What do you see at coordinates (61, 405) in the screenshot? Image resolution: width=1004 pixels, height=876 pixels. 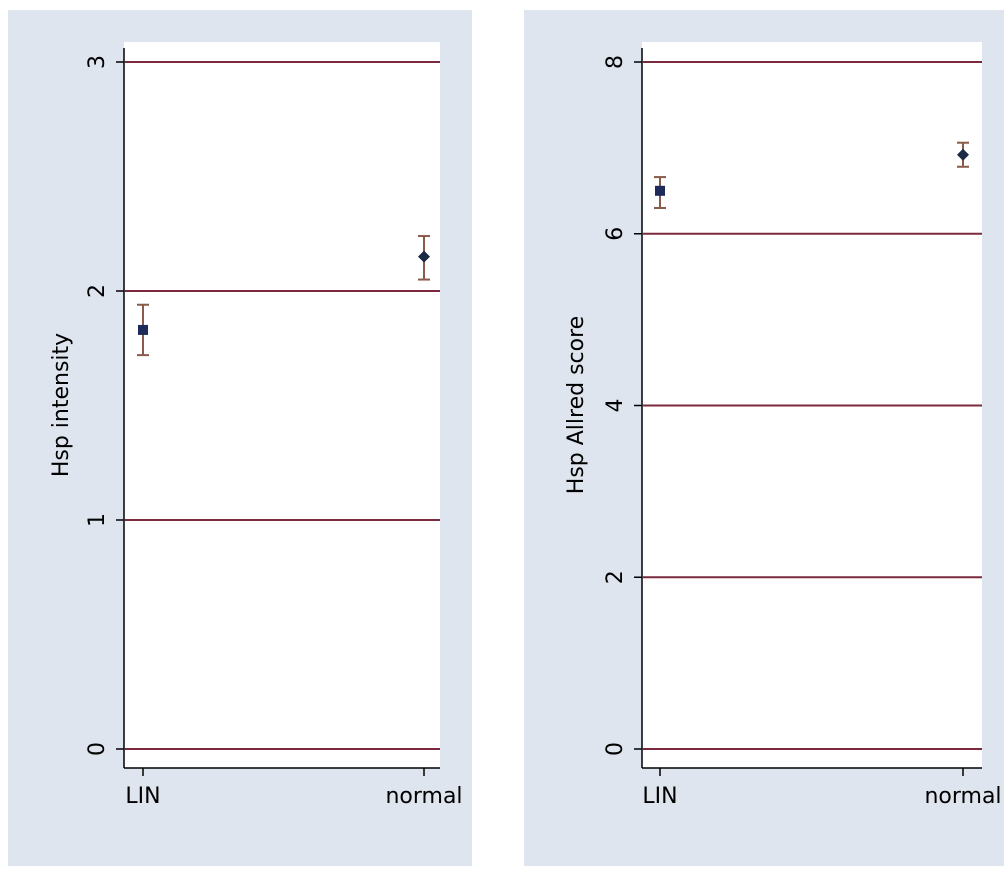 I see `y-axis-title: Hsp intensity` at bounding box center [61, 405].